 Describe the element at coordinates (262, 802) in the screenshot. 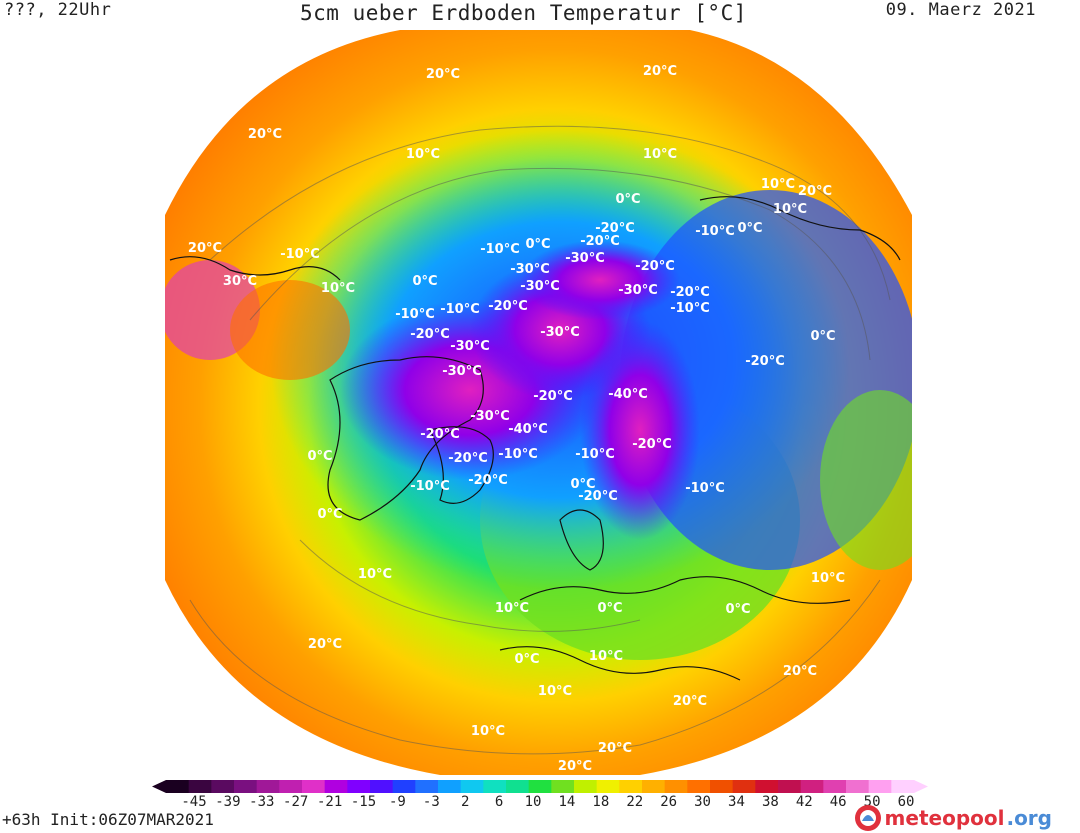

I see `scale-tick-label: -33` at that location.